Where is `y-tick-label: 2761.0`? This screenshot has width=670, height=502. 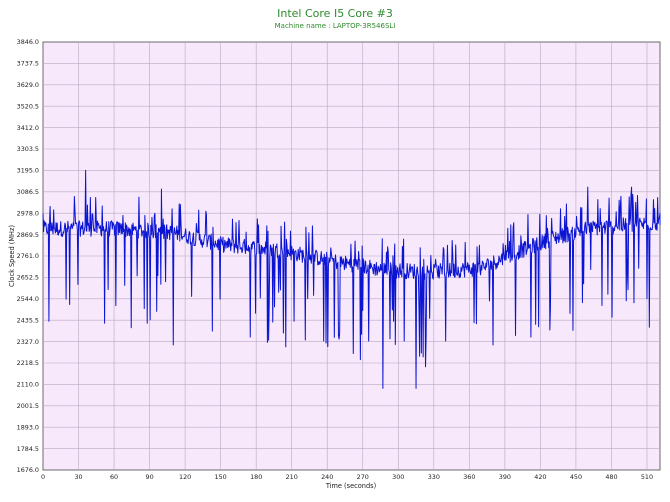
y-tick-label: 2761.0 is located at coordinates (28, 256).